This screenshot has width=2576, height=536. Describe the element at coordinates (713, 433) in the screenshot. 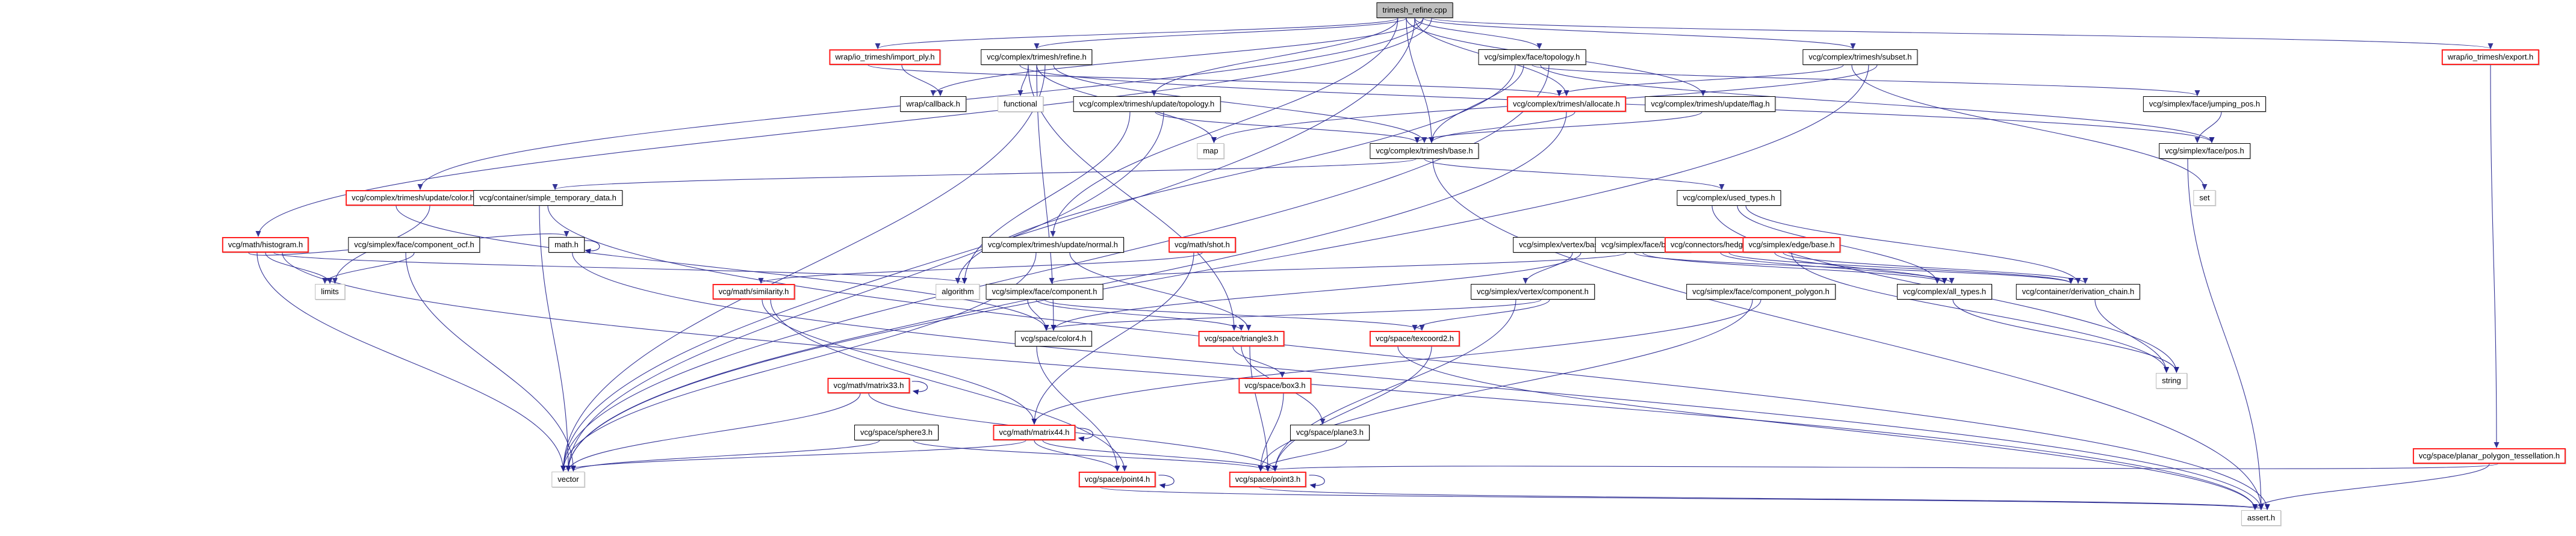

I see `include-edge-matrix33-vector` at that location.